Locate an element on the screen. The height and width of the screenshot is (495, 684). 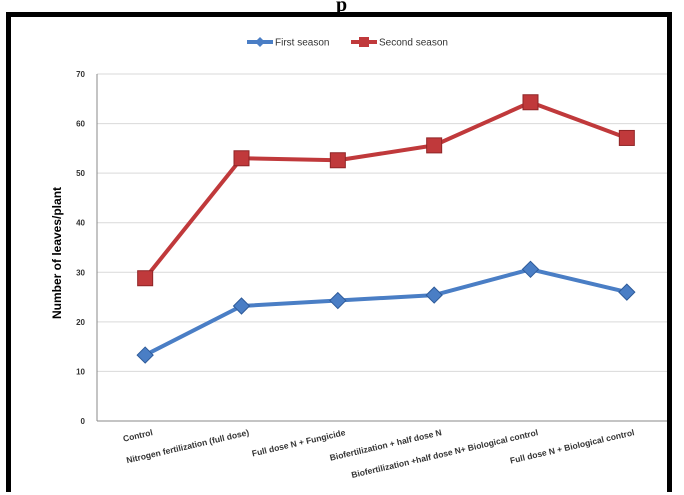
legend-item: Second season is located at coordinates (399, 43).